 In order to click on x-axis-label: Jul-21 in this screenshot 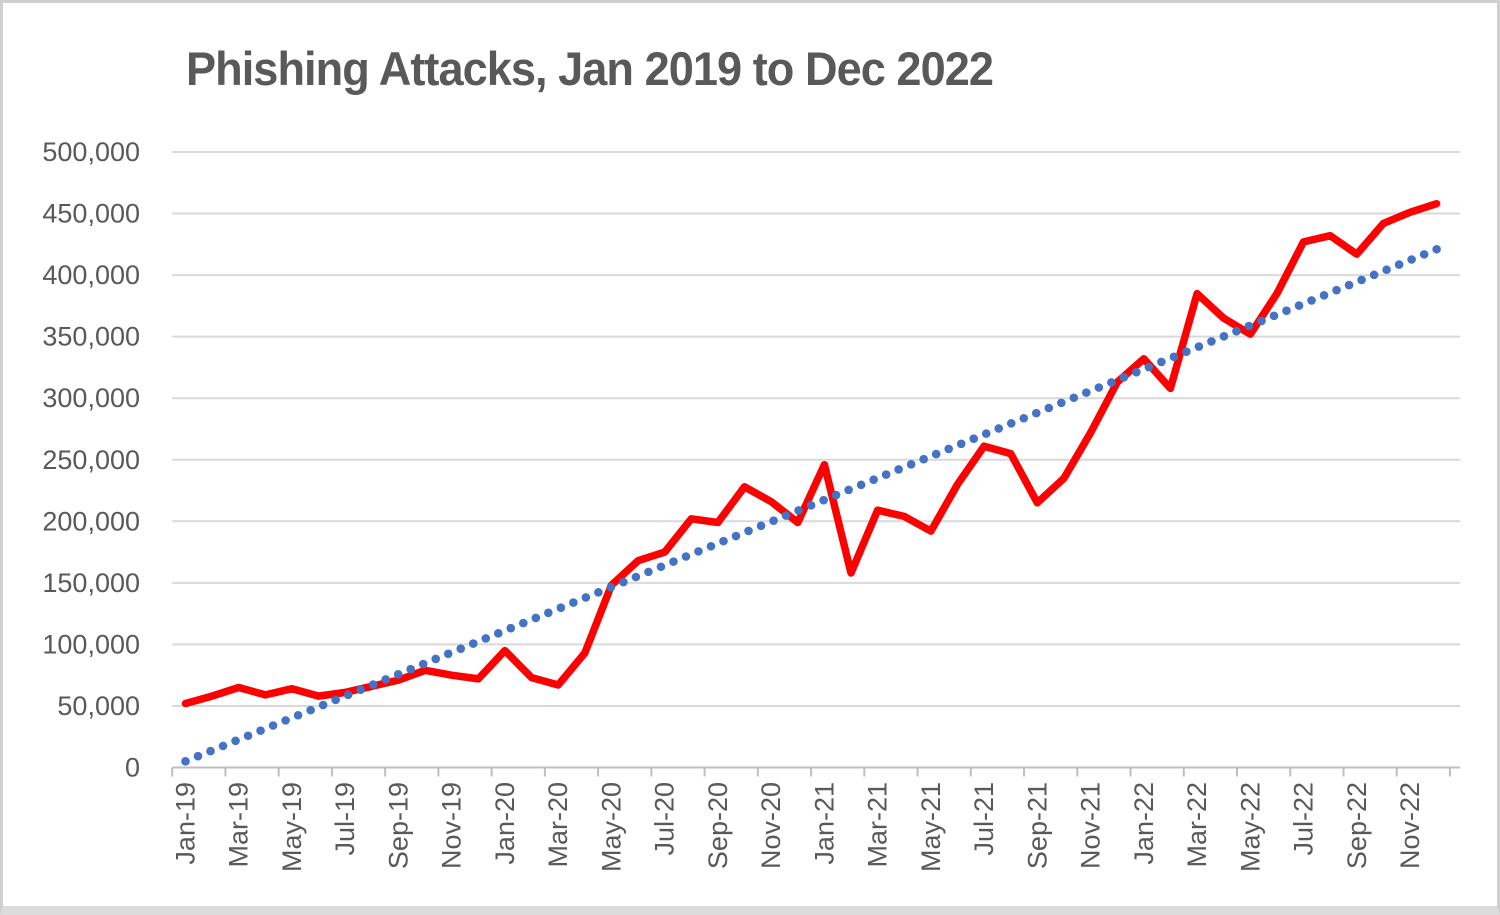, I will do `click(984, 819)`.